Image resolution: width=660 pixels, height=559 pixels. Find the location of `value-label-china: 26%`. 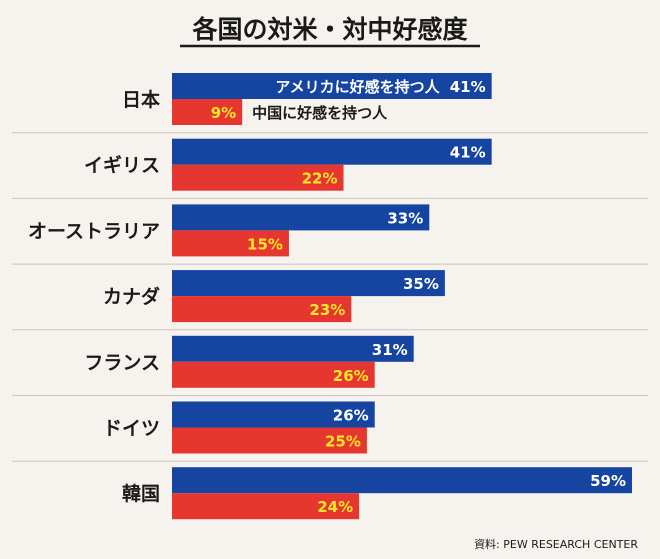

value-label-china: 26% is located at coordinates (351, 376).